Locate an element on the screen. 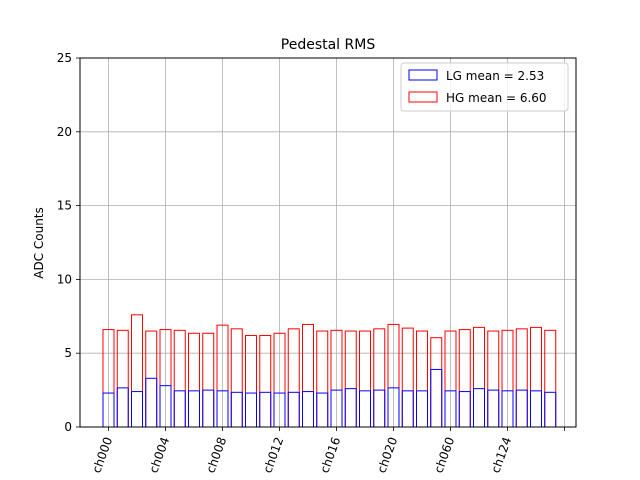 This screenshot has height=480, width=640. chart-title: Pedestal RMS is located at coordinates (328, 45).